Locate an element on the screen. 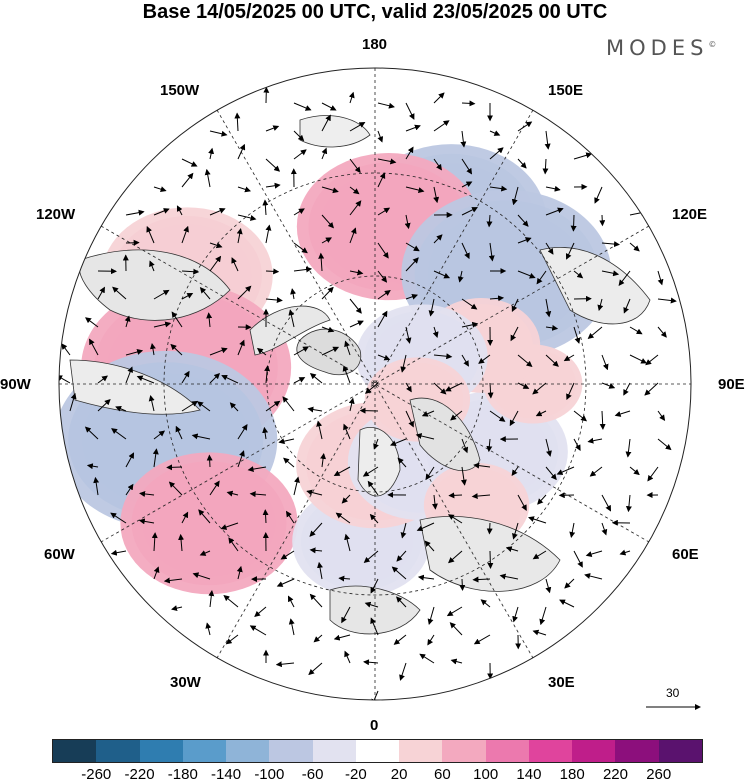 The width and height of the screenshot is (750, 783). colorbar-tick-label: -20 is located at coordinates (356, 774).